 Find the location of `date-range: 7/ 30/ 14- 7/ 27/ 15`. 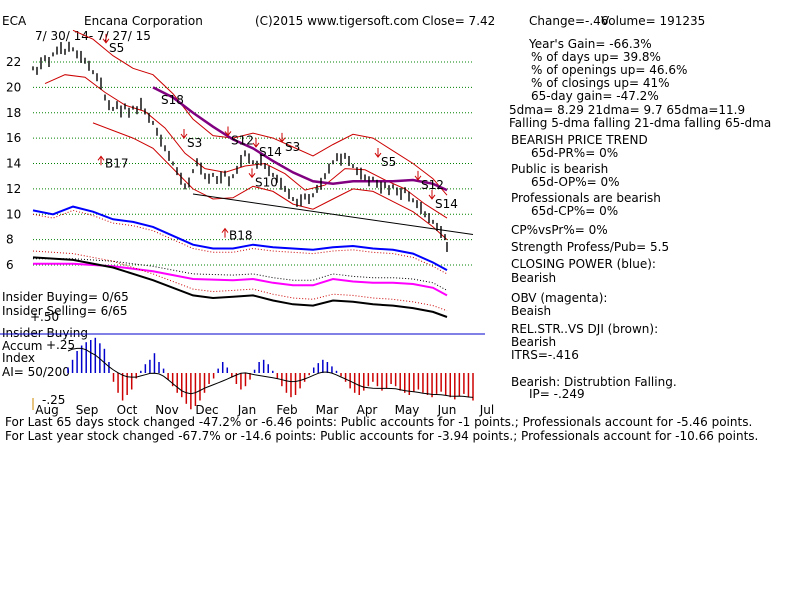

date-range: 7/ 30/ 14- 7/ 27/ 15 is located at coordinates (93, 36).